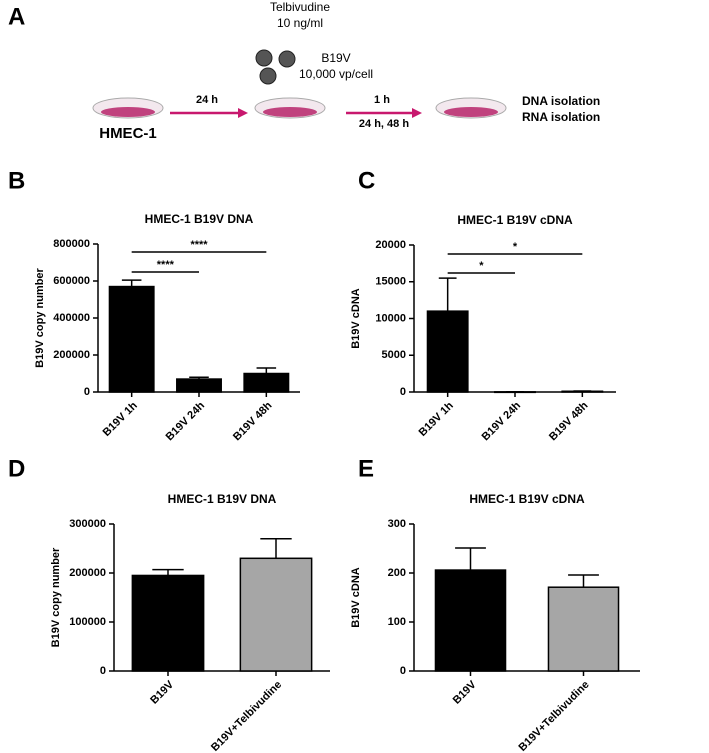 The width and height of the screenshot is (709, 753). What do you see at coordinates (390, 318) in the screenshot?
I see `y-tick-label: 10000` at bounding box center [390, 318].